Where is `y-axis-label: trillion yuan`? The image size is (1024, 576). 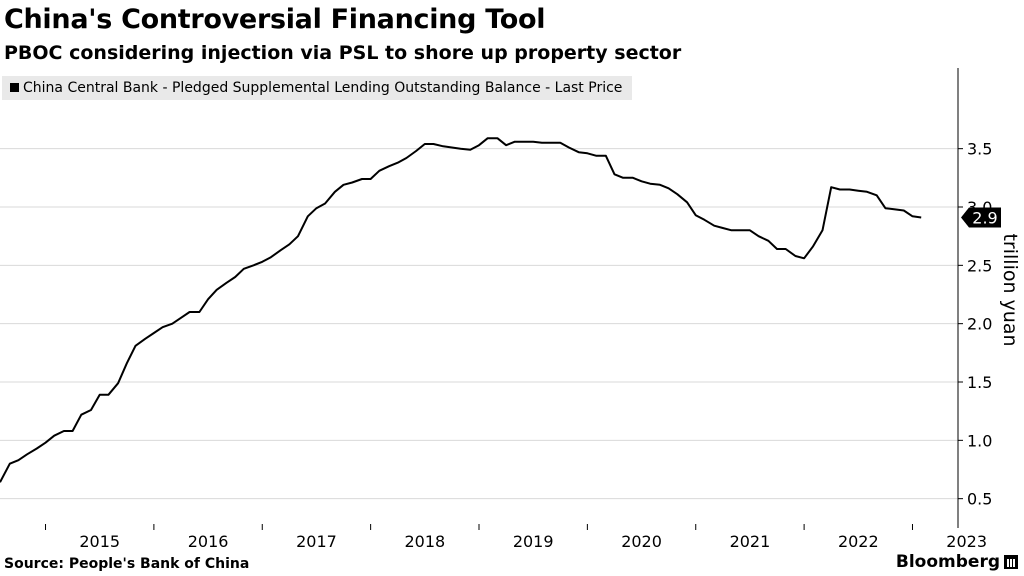
y-axis-label: trillion yuan is located at coordinates (1010, 289).